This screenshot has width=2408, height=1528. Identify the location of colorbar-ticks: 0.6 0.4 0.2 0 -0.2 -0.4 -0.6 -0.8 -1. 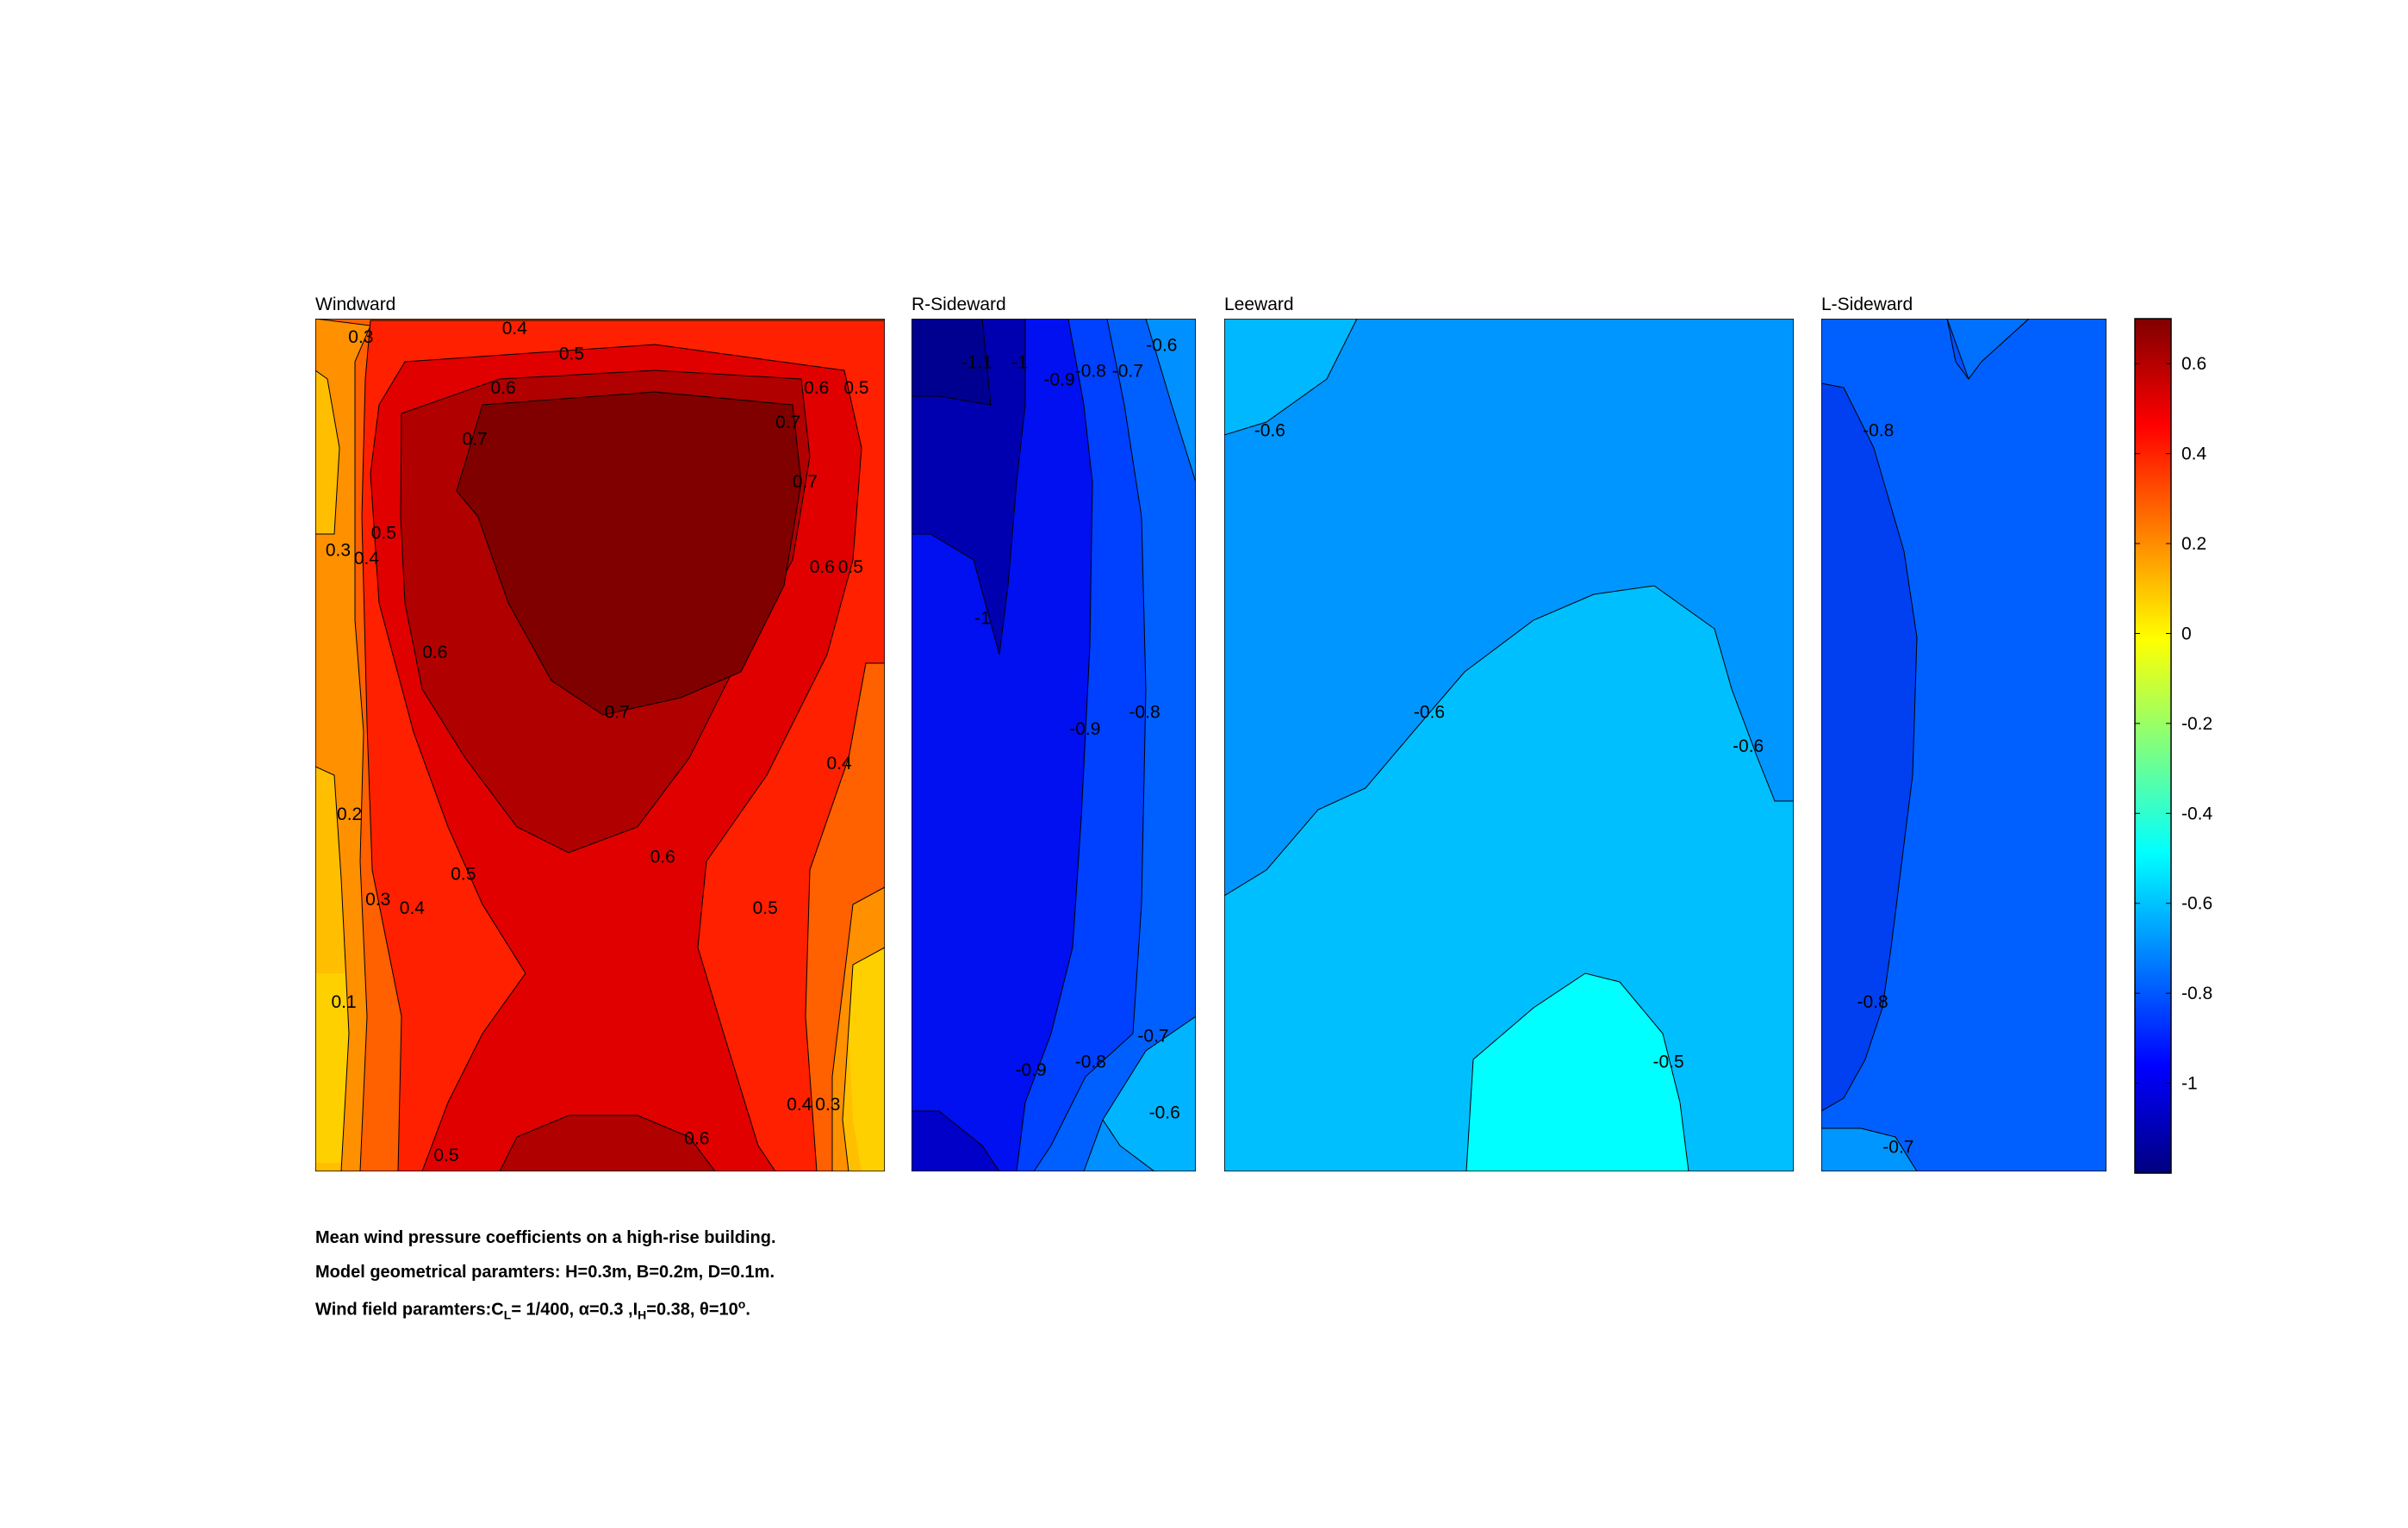
(2174, 724).